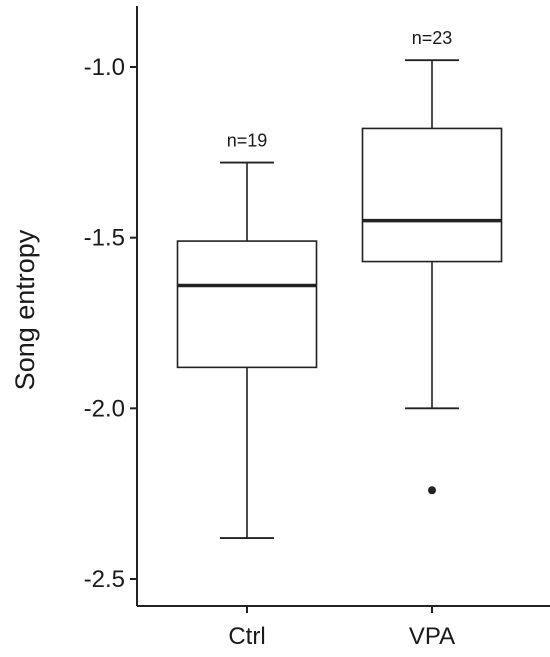  Describe the element at coordinates (432, 38) in the screenshot. I see `sample-size-label: n=23` at that location.